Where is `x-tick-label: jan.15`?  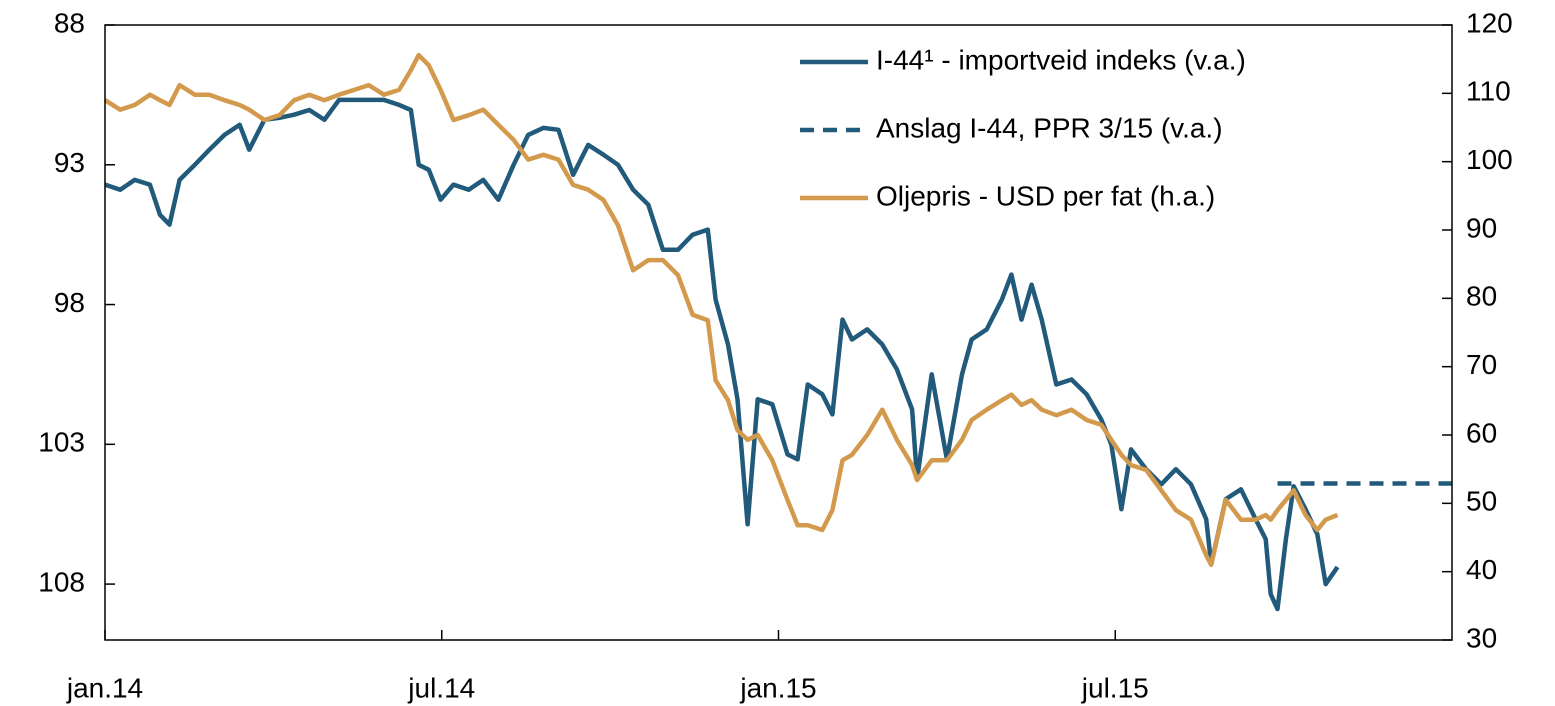
x-tick-label: jan.15 is located at coordinates (777, 687).